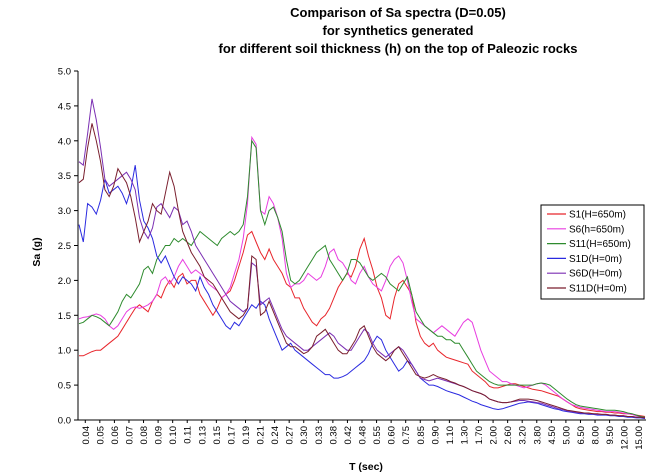 The image size is (658, 475). What do you see at coordinates (64, 246) in the screenshot?
I see `y-tick-label: 2.5` at bounding box center [64, 246].